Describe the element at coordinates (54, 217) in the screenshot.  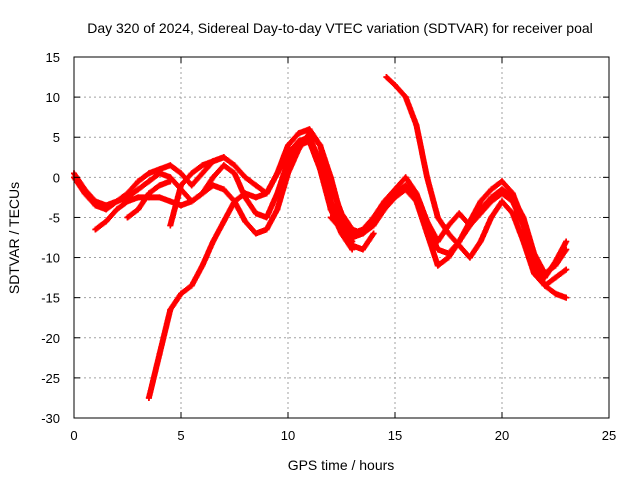
I see `y-tick-label: -5` at that location.